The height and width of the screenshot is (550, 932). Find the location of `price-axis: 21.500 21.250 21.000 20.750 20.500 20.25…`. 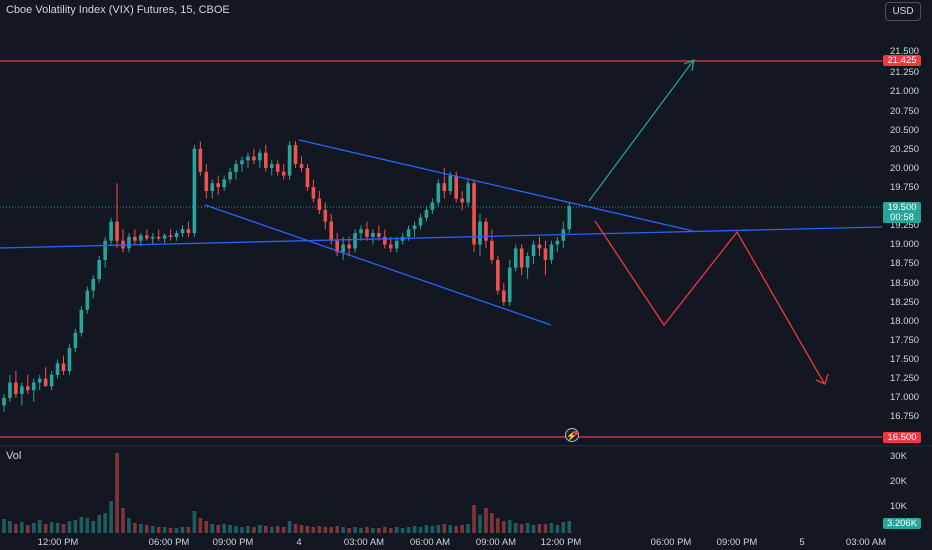

price-axis: 21.500 21.250 21.000 20.750 20.500 20.25… is located at coordinates (907, 275).